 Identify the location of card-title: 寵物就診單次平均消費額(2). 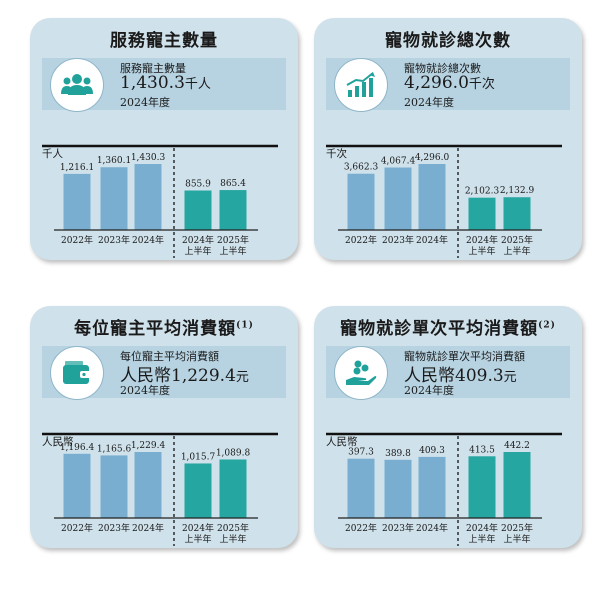
(448, 329).